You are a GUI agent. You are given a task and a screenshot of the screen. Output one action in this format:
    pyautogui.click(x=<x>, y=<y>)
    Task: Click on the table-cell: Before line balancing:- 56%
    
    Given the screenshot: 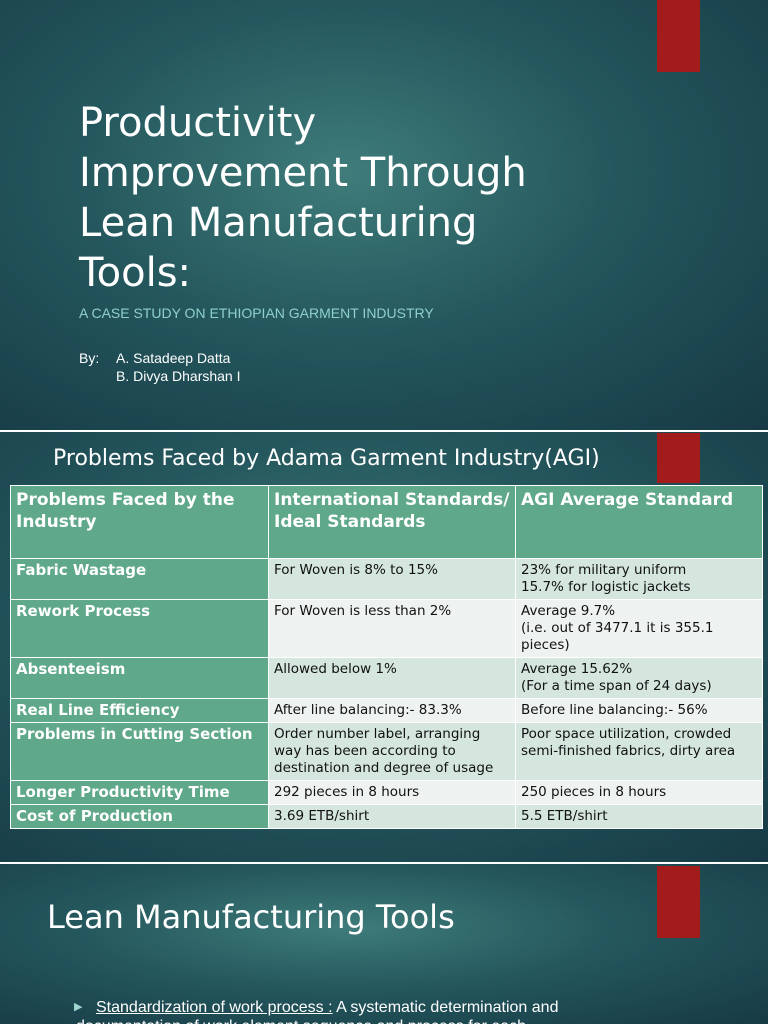 What is the action you would take?
    pyautogui.click(x=639, y=710)
    